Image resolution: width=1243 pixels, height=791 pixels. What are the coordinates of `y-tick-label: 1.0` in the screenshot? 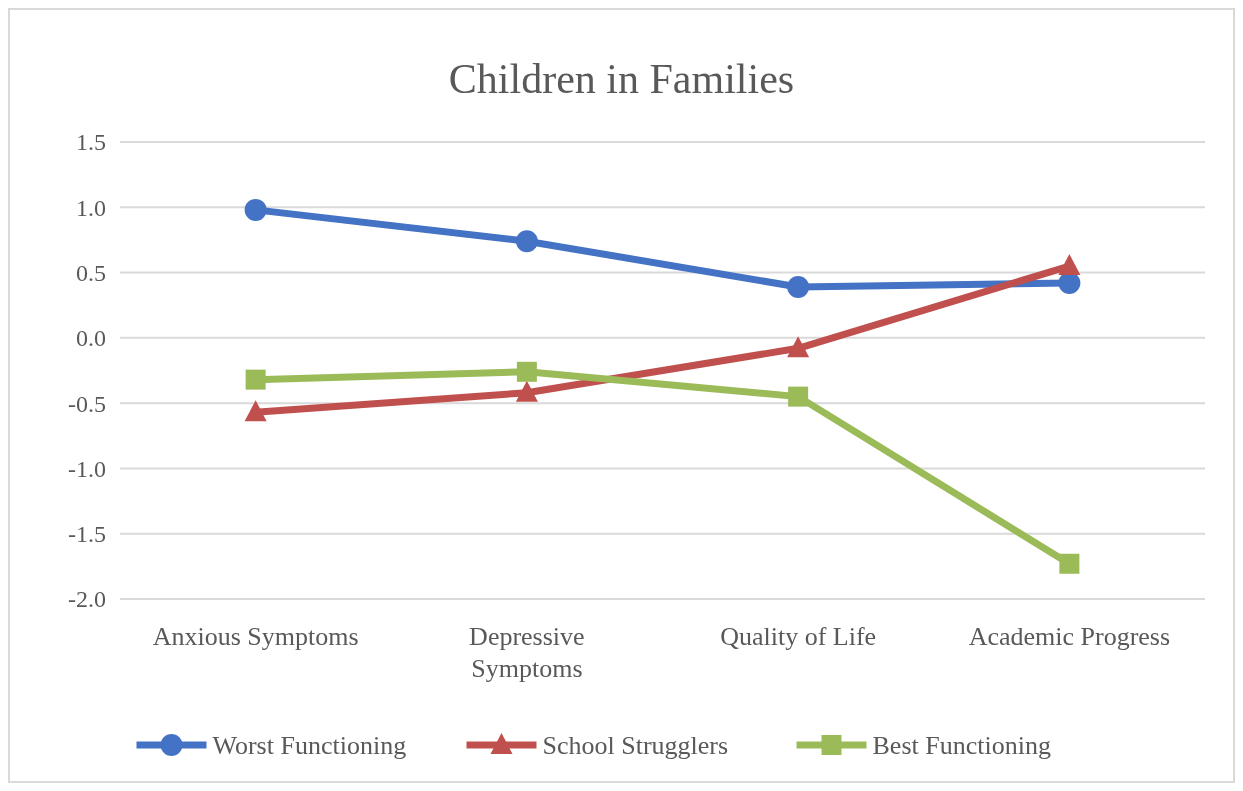 It's located at (91, 207).